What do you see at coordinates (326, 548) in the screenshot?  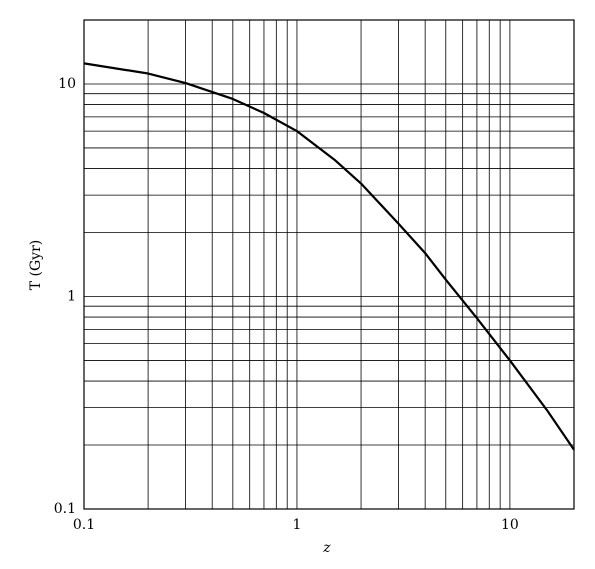 I see `x-axis-label: z` at bounding box center [326, 548].